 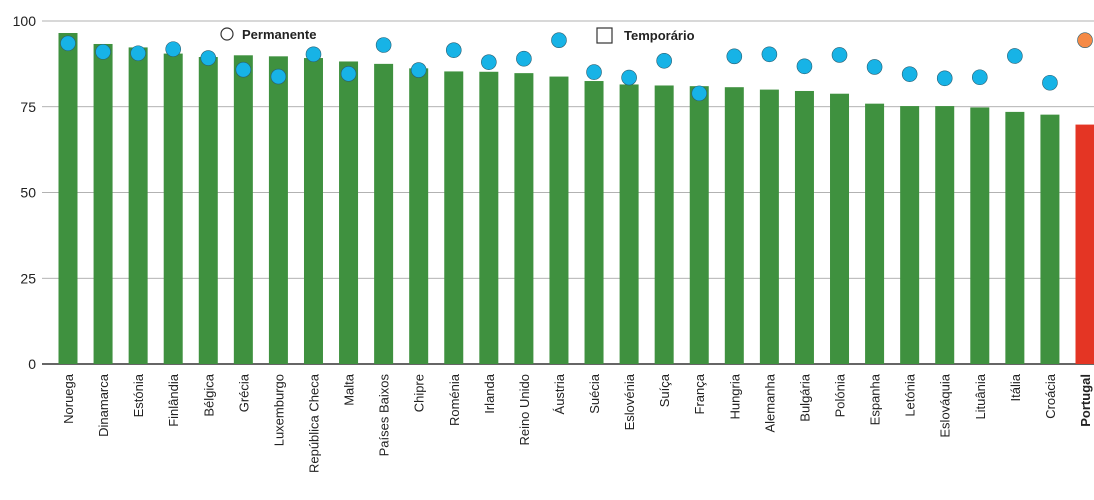 What do you see at coordinates (910, 394) in the screenshot?
I see `x-tick-label: Letónia` at bounding box center [910, 394].